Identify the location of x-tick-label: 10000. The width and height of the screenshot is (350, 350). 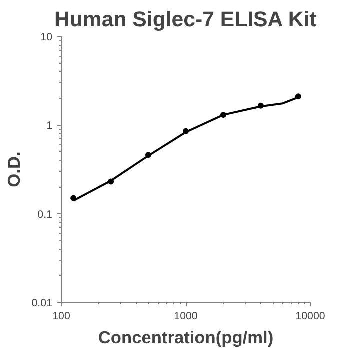
(311, 316).